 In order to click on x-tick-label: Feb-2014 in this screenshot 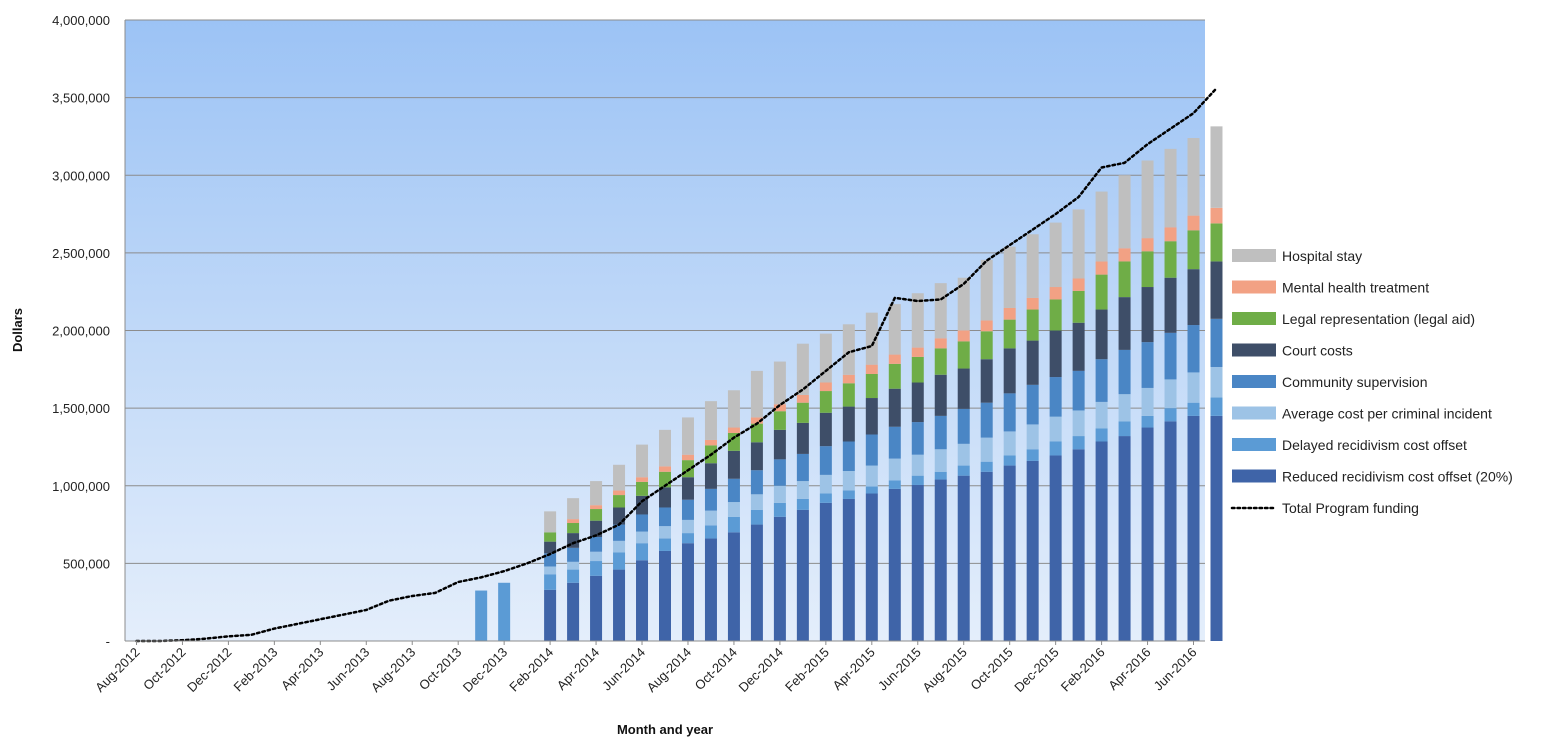, I will do `click(531, 670)`.